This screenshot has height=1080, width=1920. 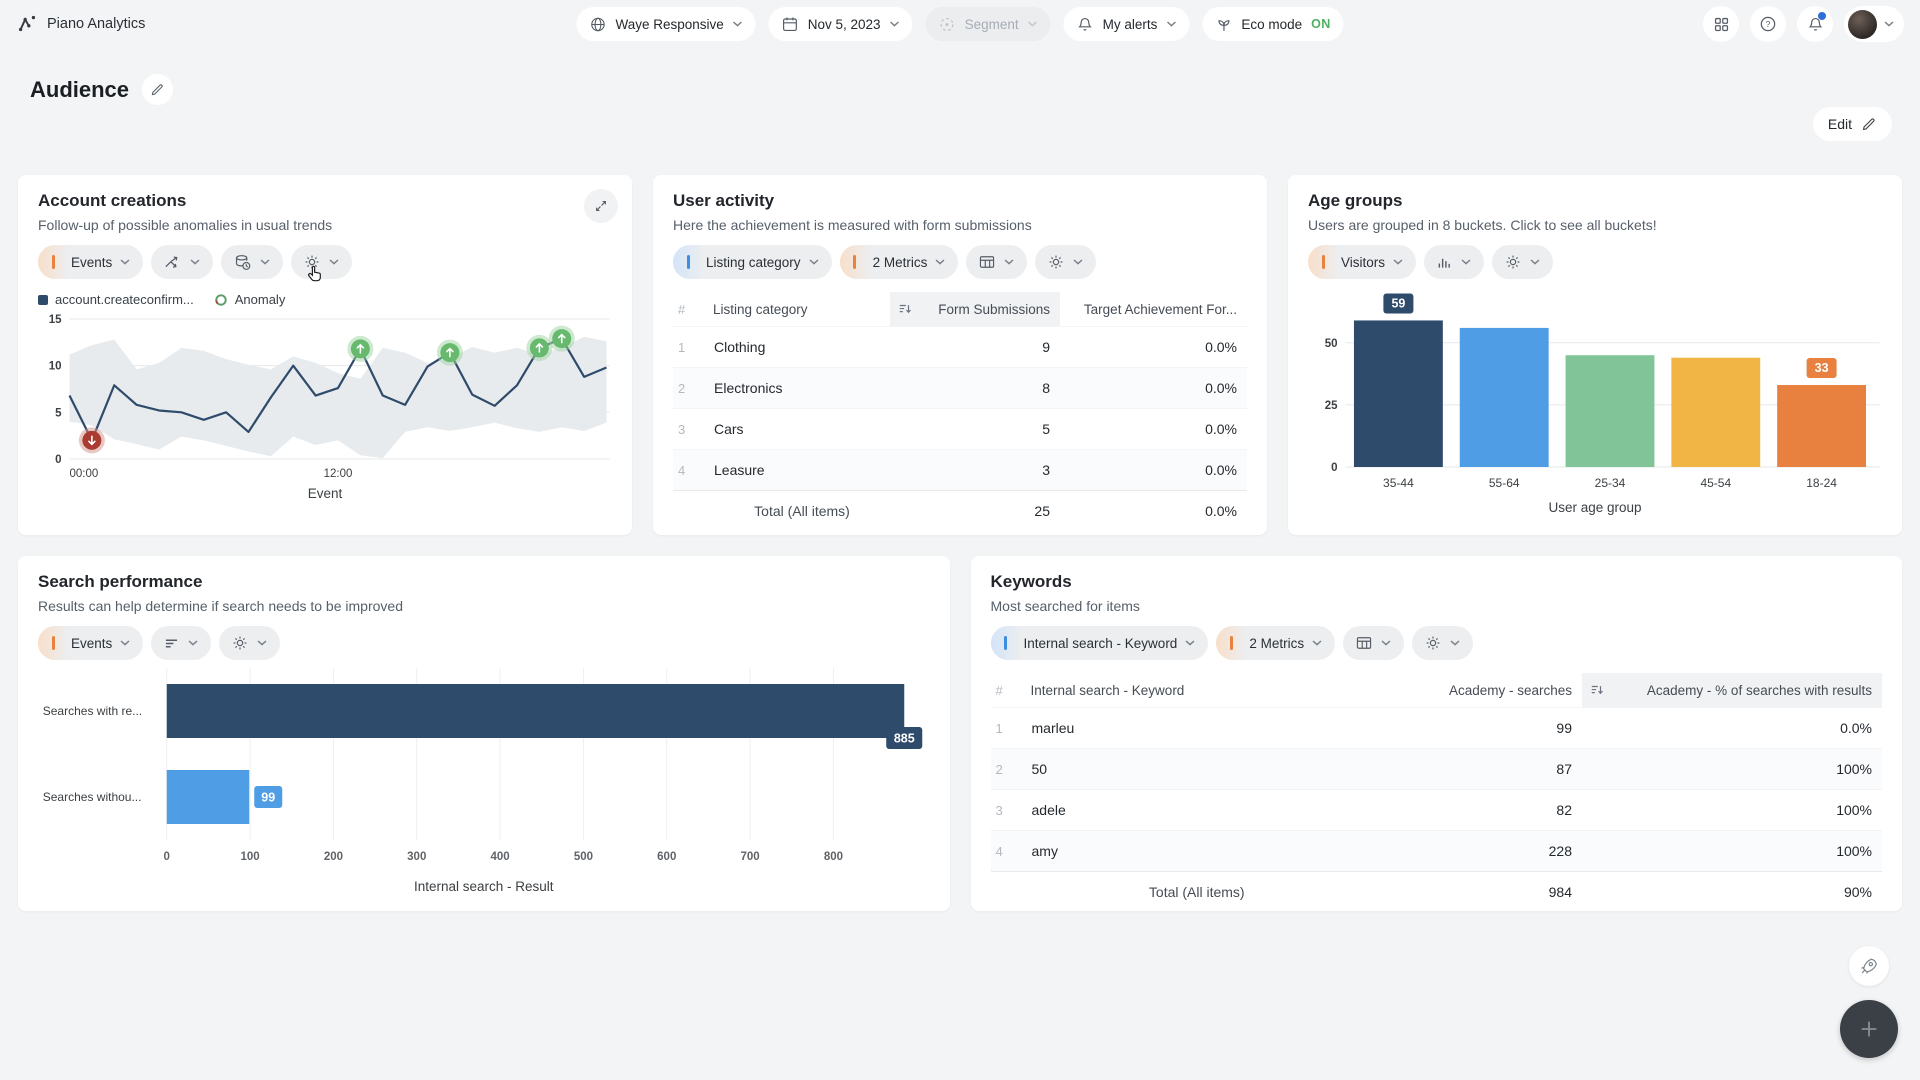 I want to click on account-menu, so click(x=1874, y=24).